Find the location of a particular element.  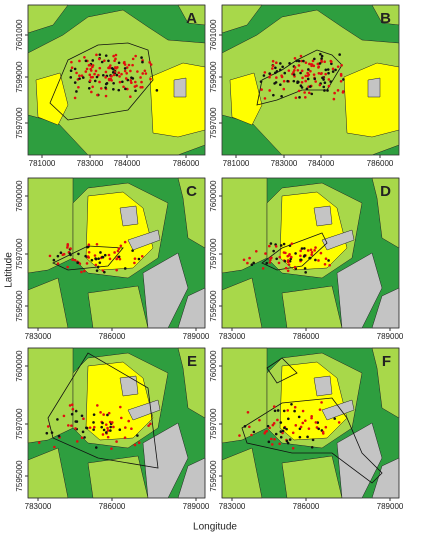

x-tick-label: 789000 is located at coordinates (390, 336).